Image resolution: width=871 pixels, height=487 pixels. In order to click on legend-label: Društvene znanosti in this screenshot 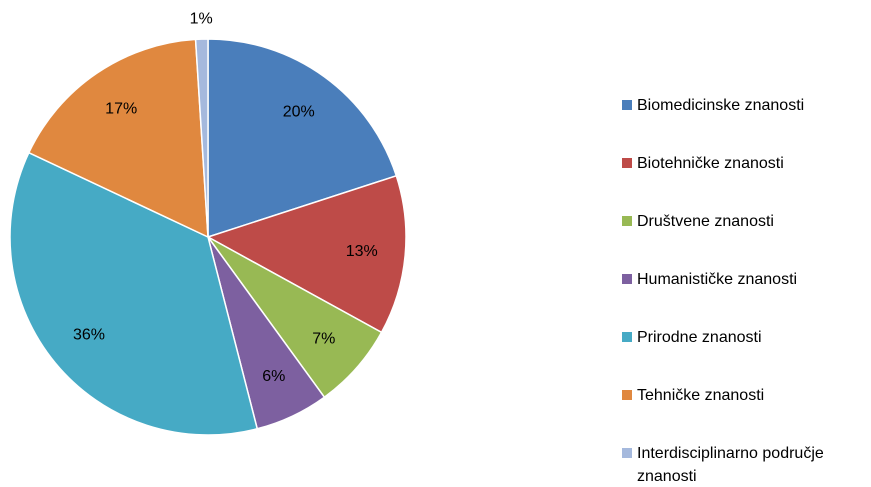, I will do `click(705, 221)`.